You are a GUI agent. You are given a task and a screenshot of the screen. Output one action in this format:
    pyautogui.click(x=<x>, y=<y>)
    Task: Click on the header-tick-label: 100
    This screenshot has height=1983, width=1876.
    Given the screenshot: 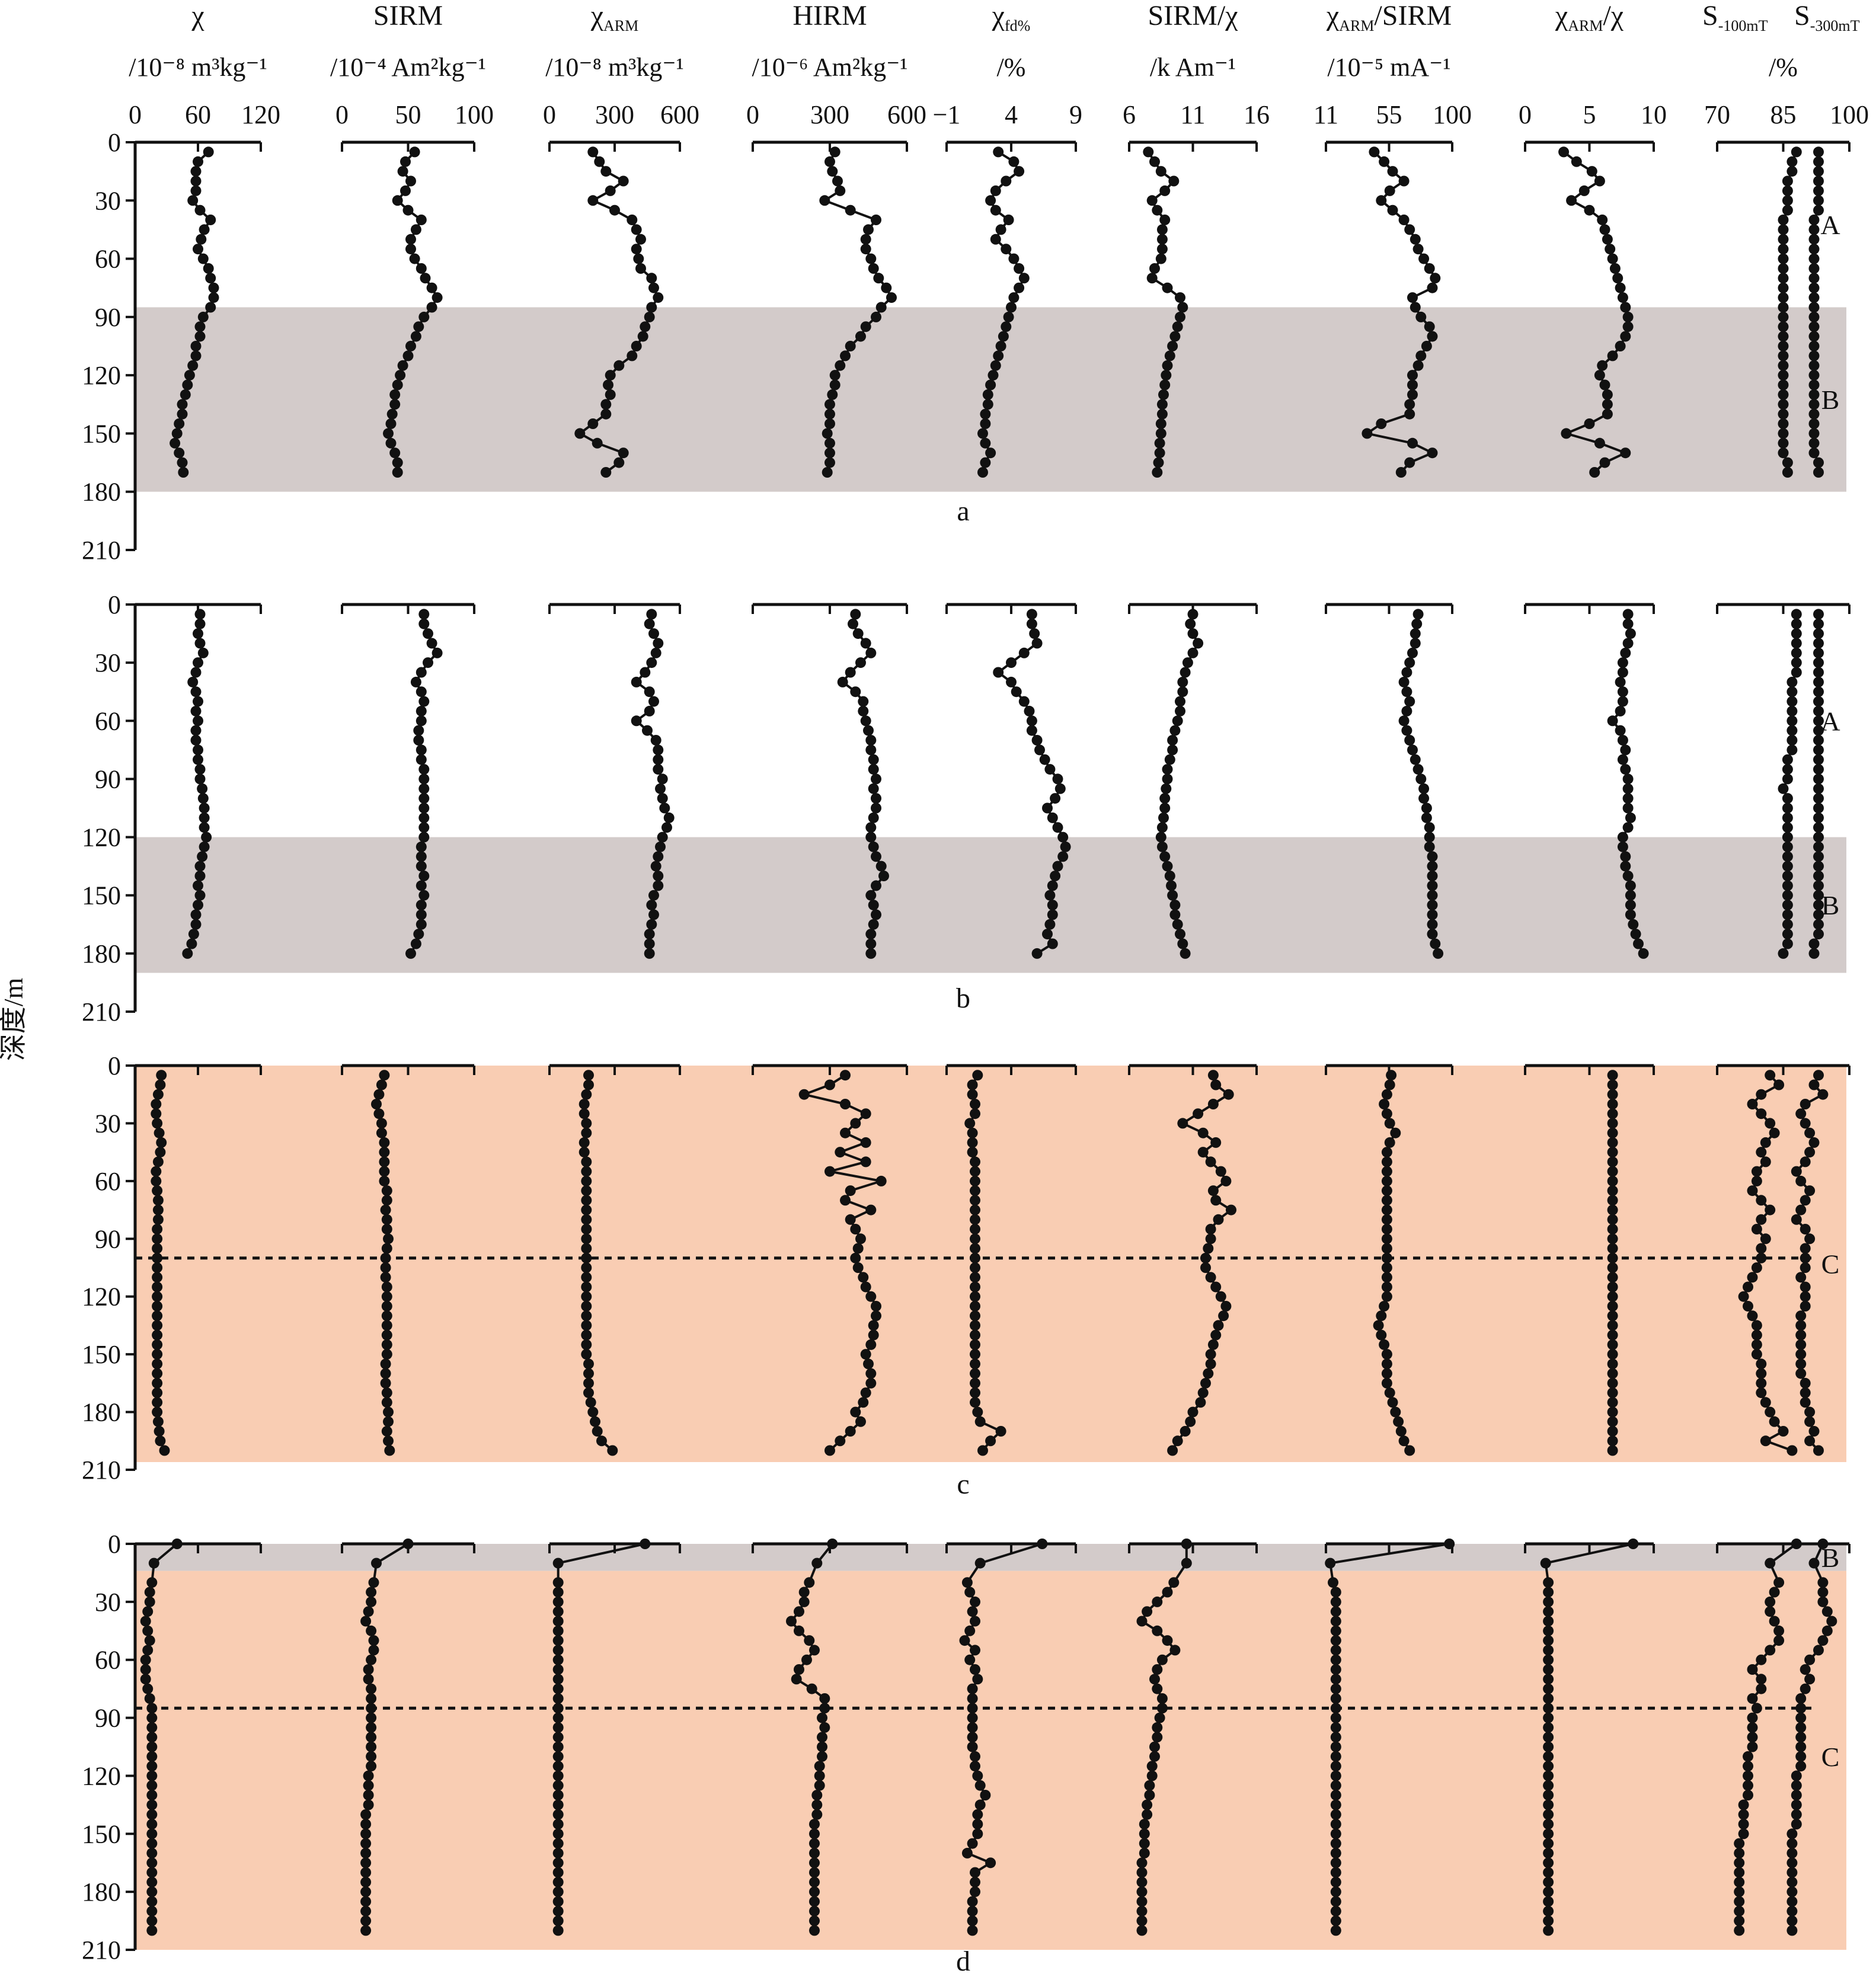 What is the action you would take?
    pyautogui.click(x=1452, y=114)
    